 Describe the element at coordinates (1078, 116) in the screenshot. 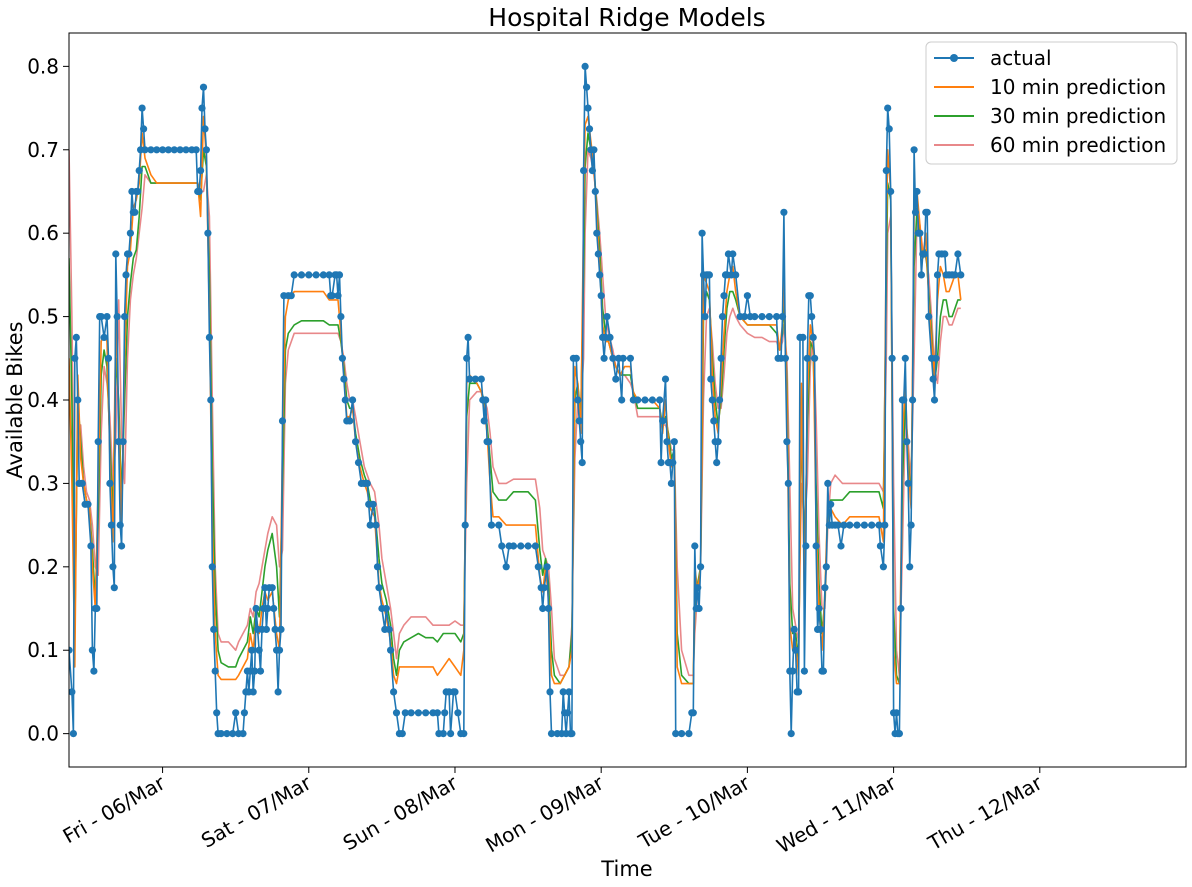

I see `legend-label: 30 min prediction` at that location.